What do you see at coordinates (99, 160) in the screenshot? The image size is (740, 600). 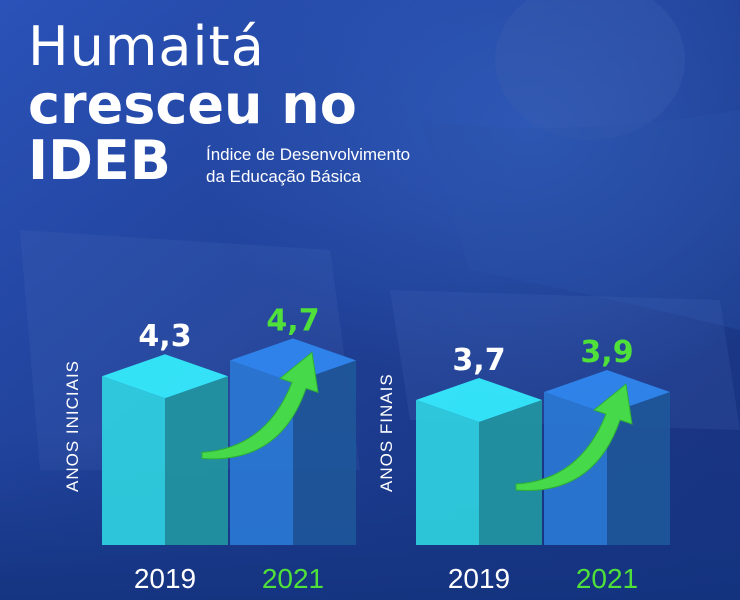 I see `title-line-3: IDEB` at bounding box center [99, 160].